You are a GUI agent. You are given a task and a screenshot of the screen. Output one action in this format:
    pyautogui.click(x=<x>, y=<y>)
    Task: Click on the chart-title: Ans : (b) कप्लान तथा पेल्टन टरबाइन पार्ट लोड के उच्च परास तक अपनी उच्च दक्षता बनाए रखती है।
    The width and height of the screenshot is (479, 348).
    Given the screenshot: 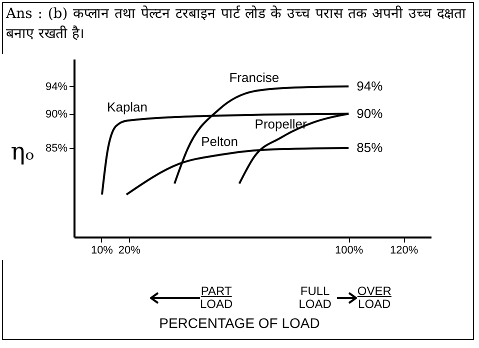 What is the action you would take?
    pyautogui.click(x=236, y=24)
    